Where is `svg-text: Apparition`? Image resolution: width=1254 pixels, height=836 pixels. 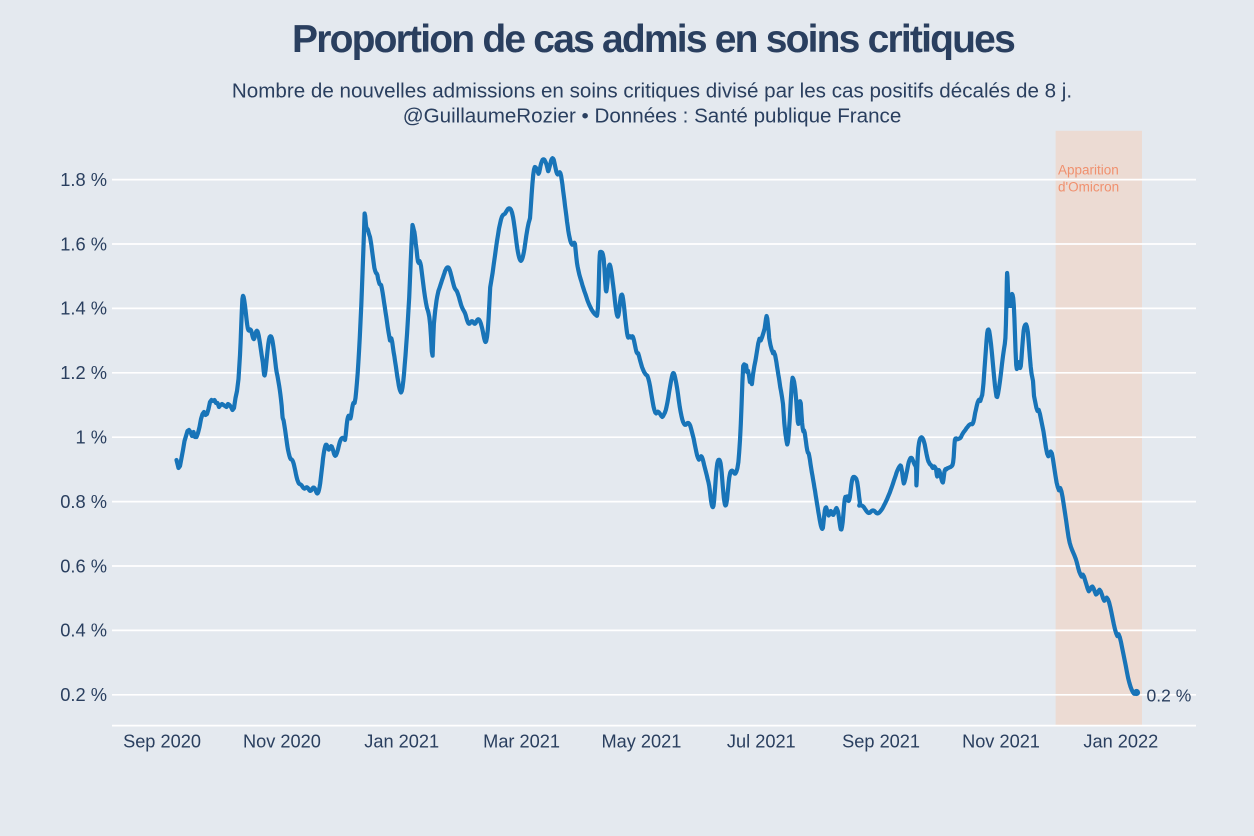
svg-text: Apparition is located at coordinates (1088, 170).